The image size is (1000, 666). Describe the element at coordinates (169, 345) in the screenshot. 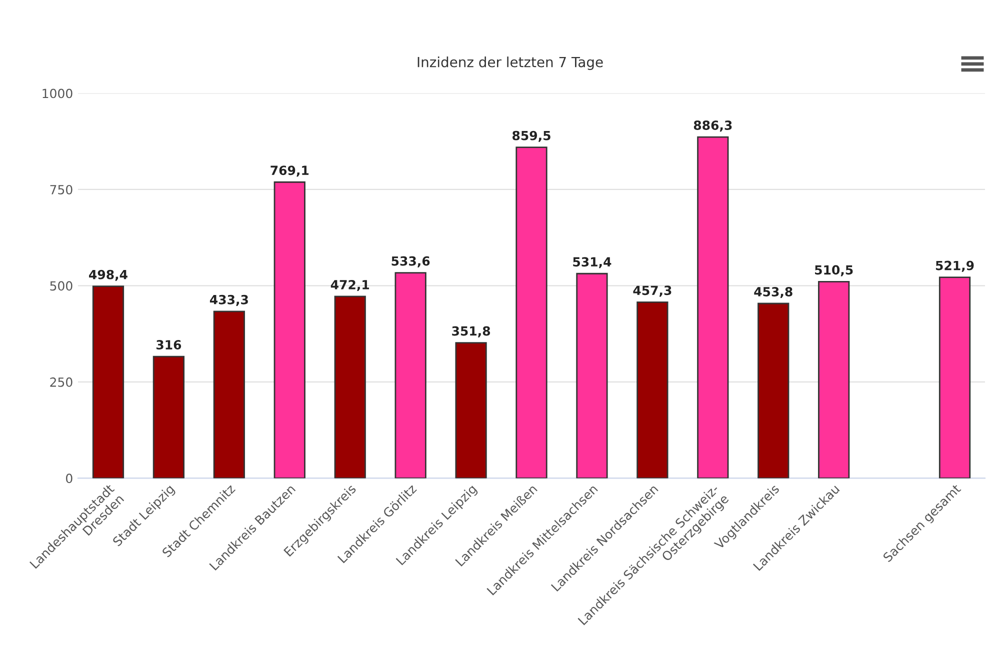

I see `data-label: 316` at that location.